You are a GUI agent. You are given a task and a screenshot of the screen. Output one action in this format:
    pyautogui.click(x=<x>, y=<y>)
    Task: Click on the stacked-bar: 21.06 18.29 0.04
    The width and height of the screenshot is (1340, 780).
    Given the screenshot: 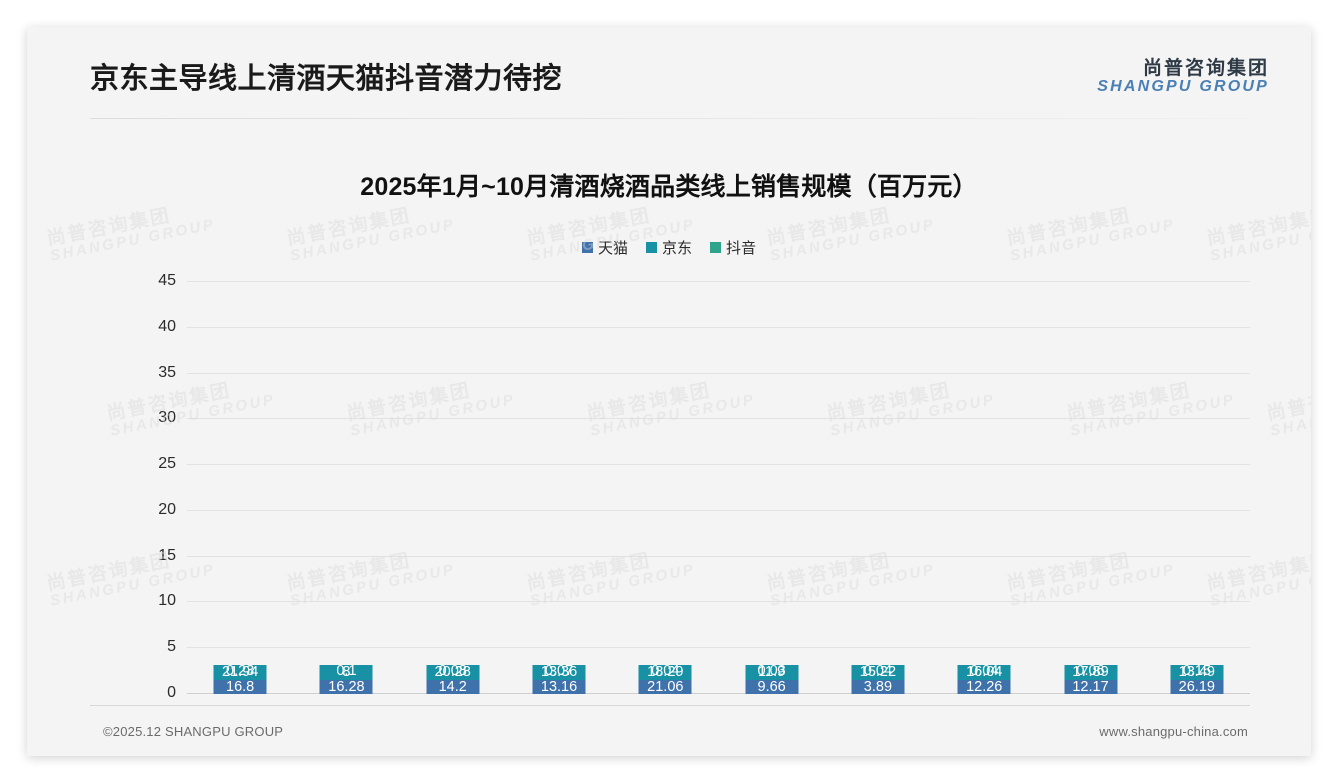 What is the action you would take?
    pyautogui.click(x=665, y=679)
    